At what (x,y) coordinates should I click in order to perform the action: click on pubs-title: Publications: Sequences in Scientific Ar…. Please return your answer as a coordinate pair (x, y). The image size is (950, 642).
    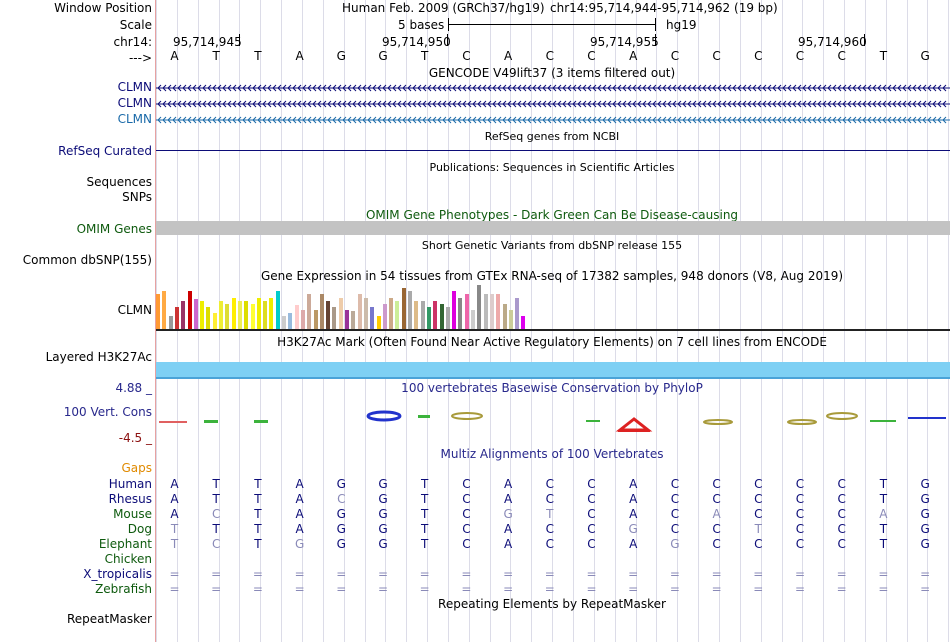
    Looking at the image, I should click on (552, 167).